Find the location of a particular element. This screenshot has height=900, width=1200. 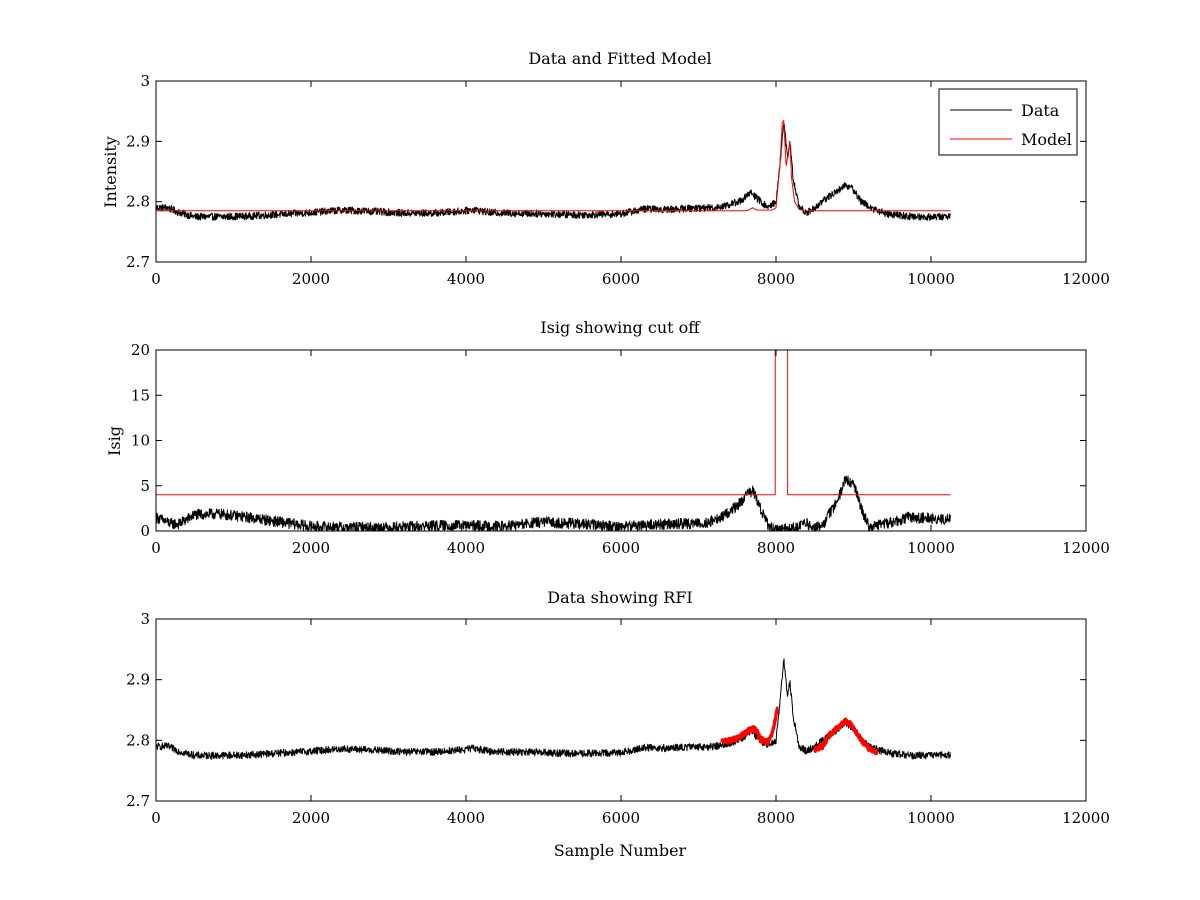

legend-data-label: Data is located at coordinates (1040, 110).